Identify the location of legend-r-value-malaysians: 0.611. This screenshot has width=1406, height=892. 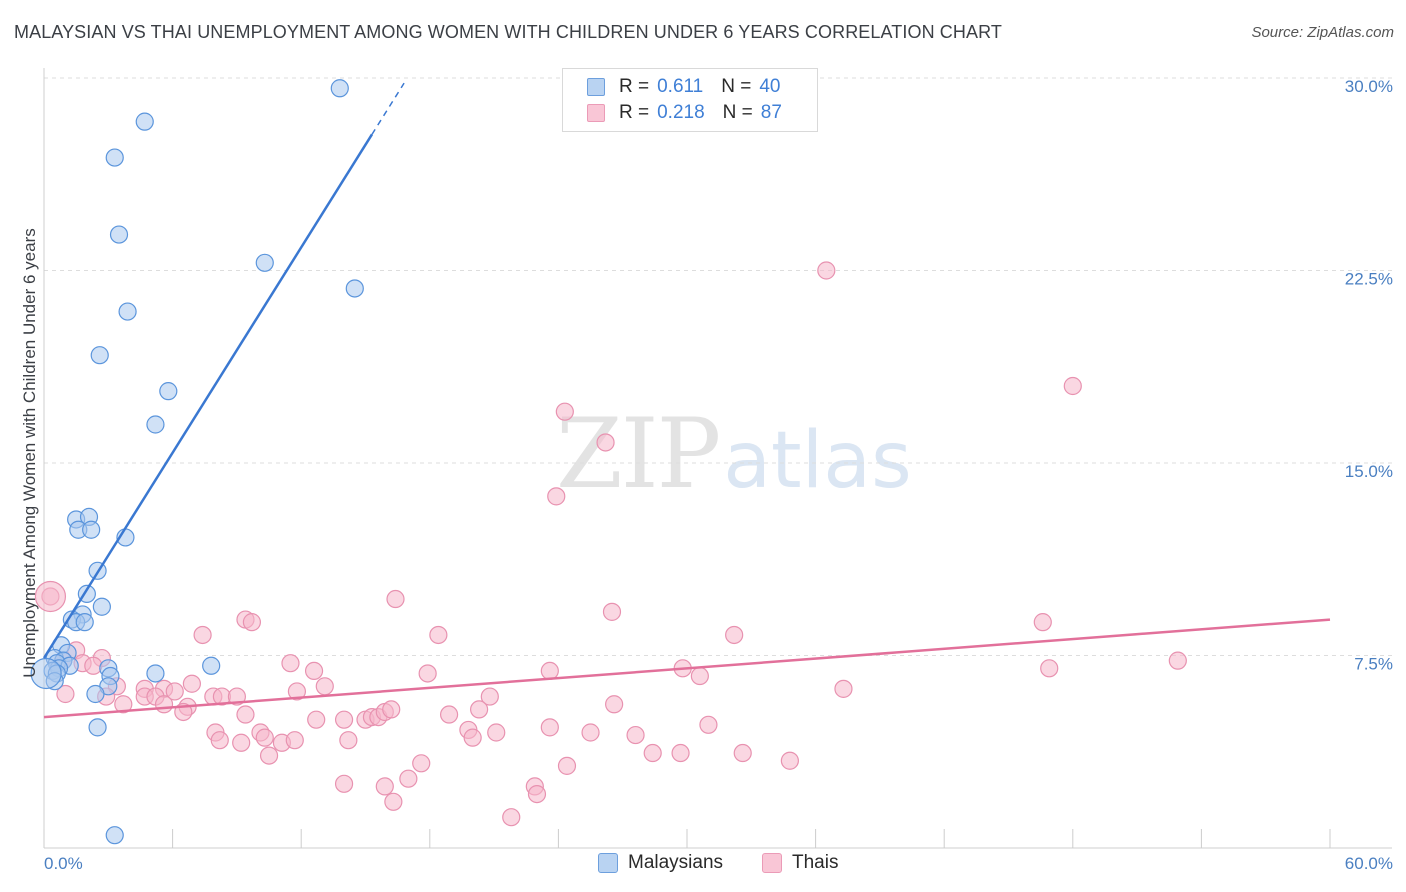
(680, 86).